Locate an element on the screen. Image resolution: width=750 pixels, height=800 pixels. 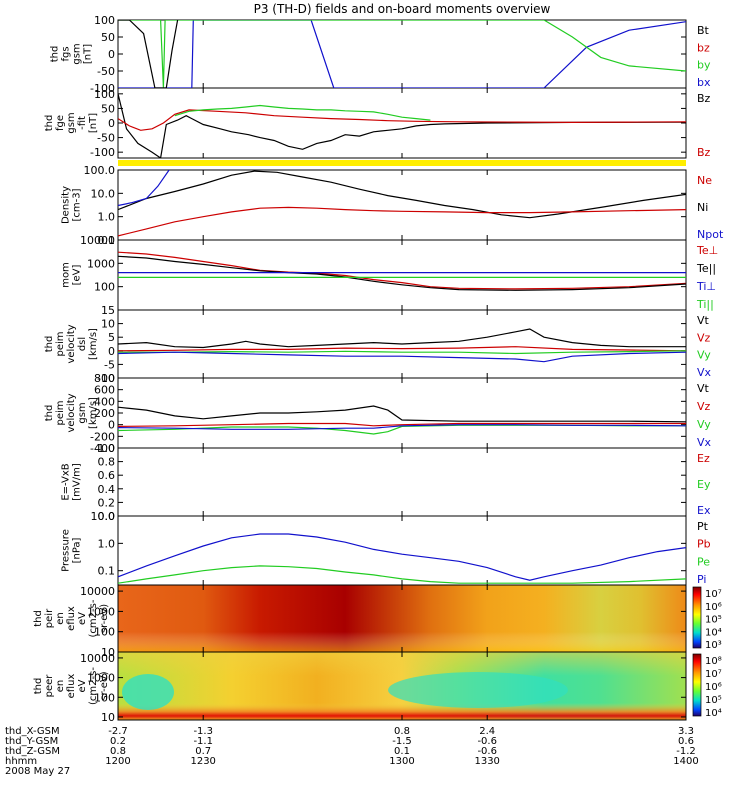
fge-panel-frame is located at coordinates (402, 123).